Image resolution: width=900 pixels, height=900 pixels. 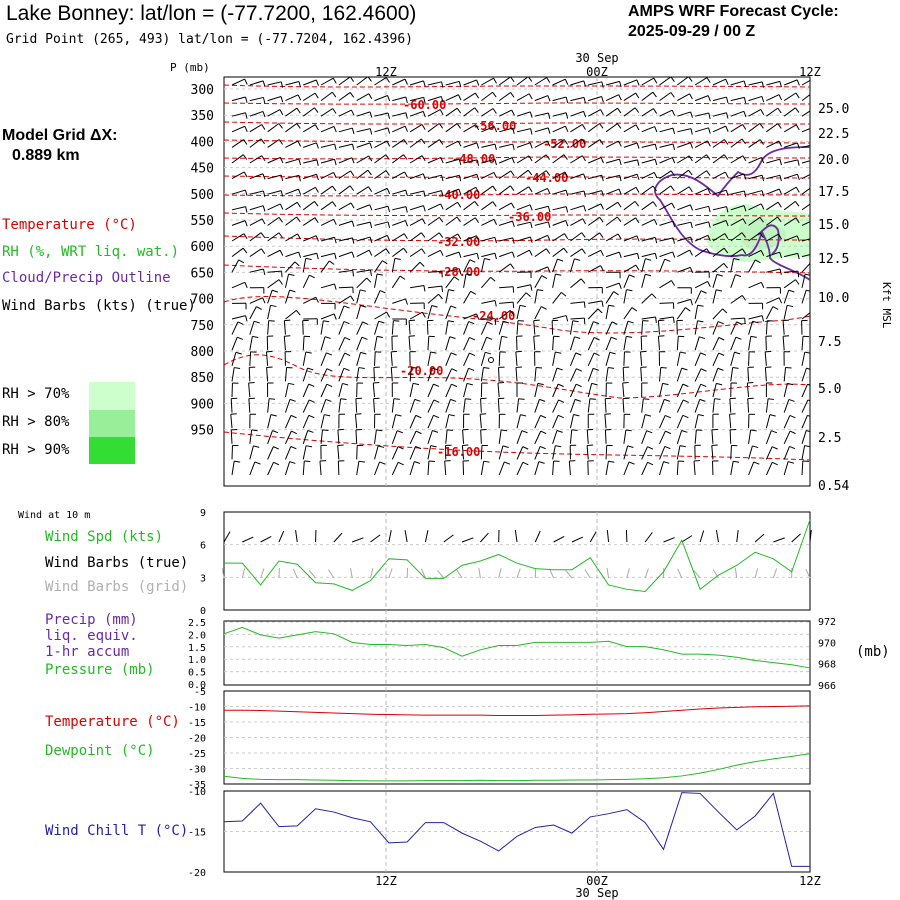 I want to click on calm-wind-marker, so click(x=491, y=360).